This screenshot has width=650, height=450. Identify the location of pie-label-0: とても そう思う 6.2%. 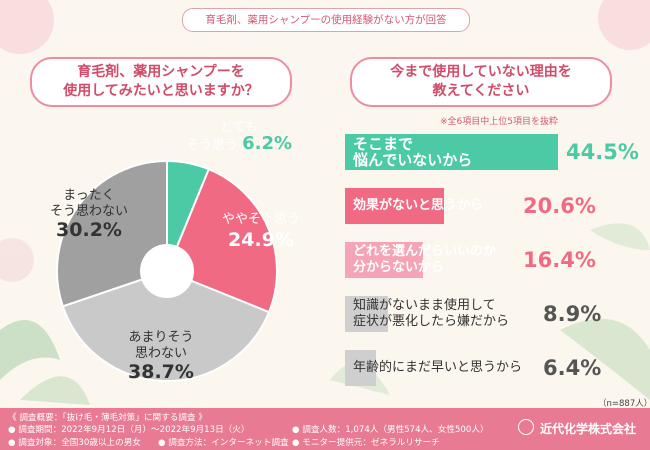
(239, 137).